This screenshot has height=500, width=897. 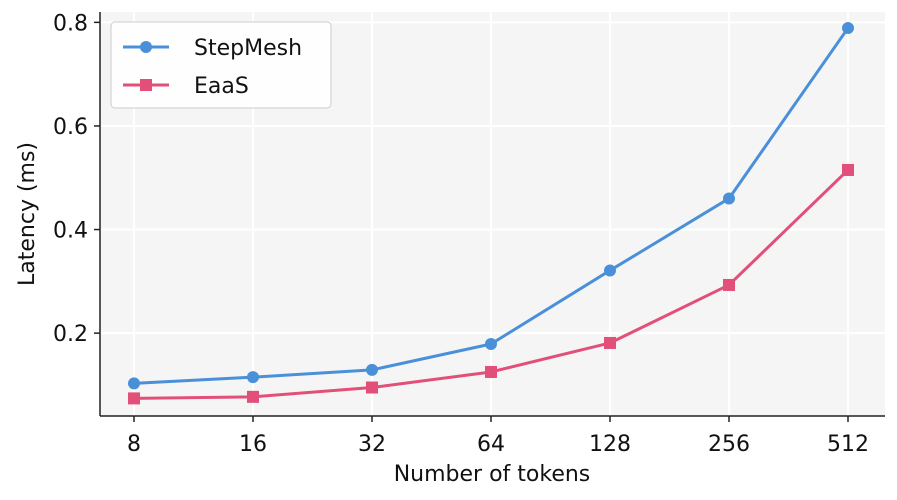 What do you see at coordinates (253, 444) in the screenshot?
I see `x-tick-label: 16` at bounding box center [253, 444].